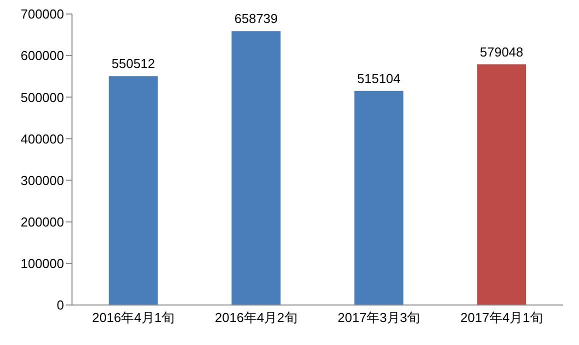 The image size is (579, 345). Describe the element at coordinates (42, 14) in the screenshot. I see `y-tick-label: 700000` at that location.